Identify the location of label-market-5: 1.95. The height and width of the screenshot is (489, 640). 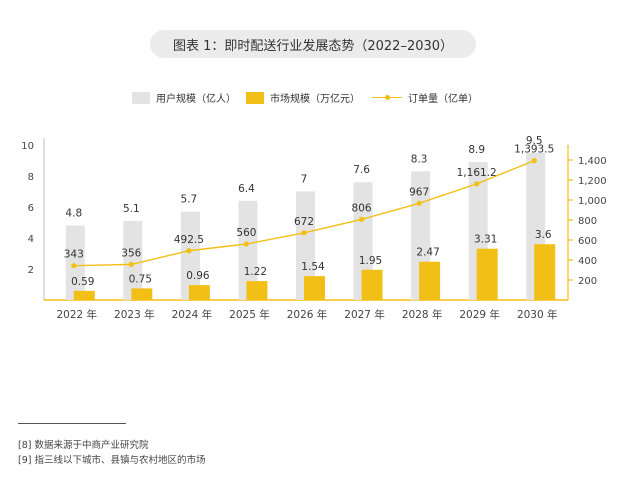
(370, 261).